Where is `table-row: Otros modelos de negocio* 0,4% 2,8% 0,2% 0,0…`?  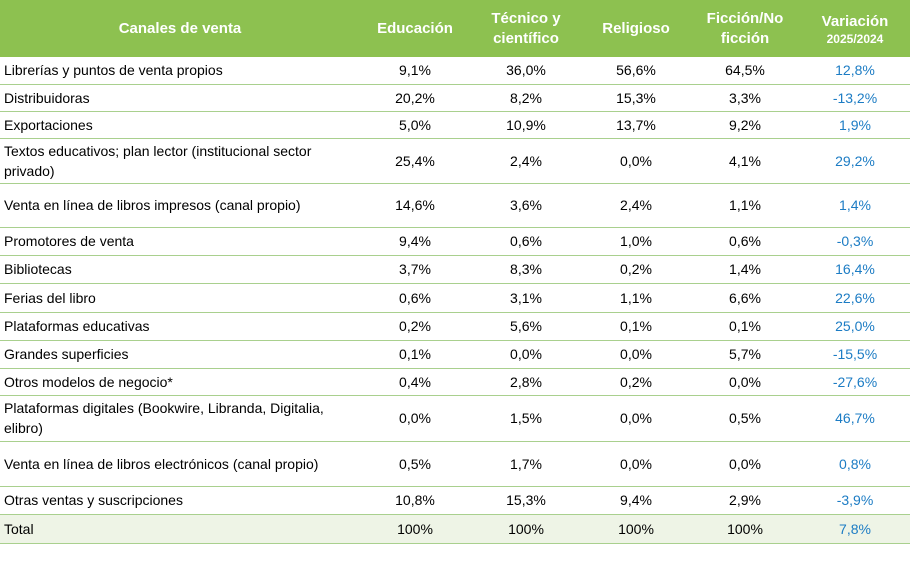
table-row: Otros modelos de negocio* 0,4% 2,8% 0,2% 0,0… is located at coordinates (455, 382).